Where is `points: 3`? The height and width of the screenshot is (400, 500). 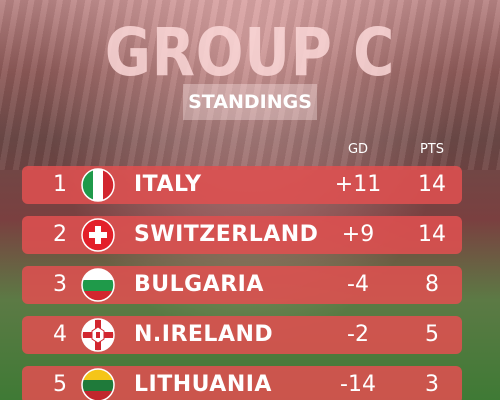
points: 3 is located at coordinates (432, 384).